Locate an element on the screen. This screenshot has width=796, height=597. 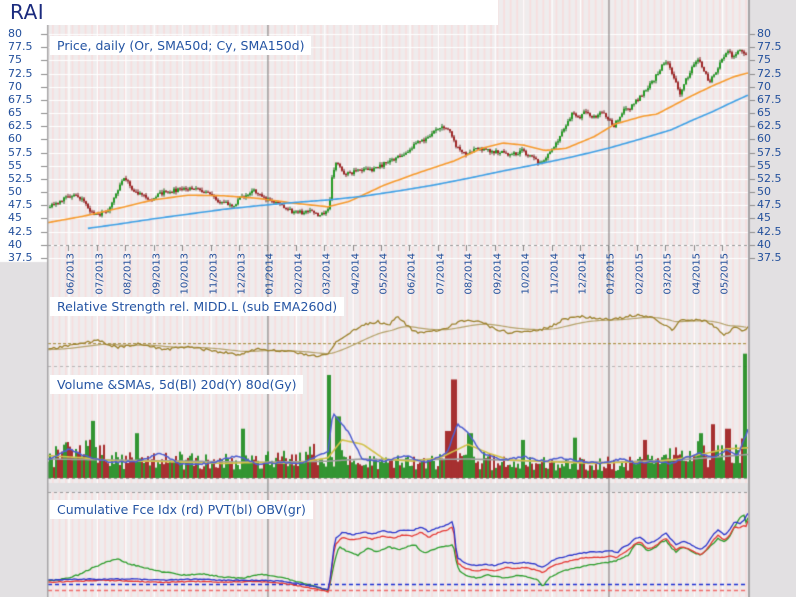
price-tick-label-right: 72.5 is located at coordinates (769, 73).